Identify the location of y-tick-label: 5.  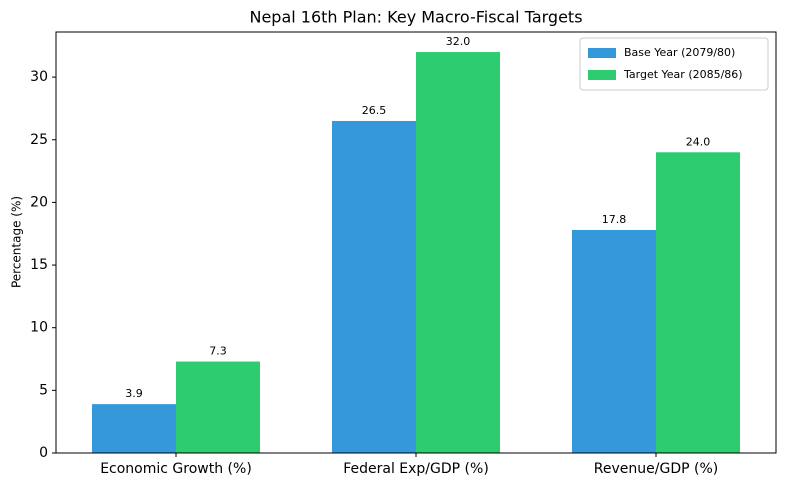
(43, 390).